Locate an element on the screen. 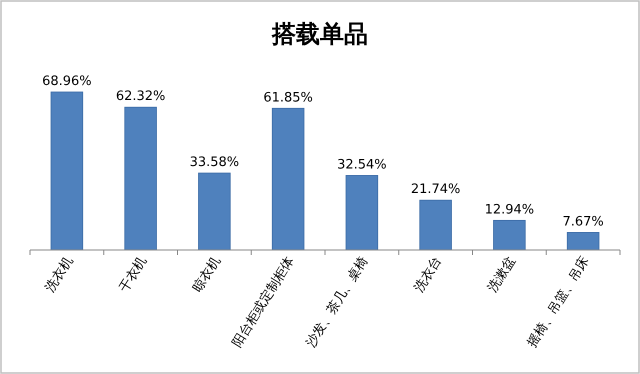  x-tick-label: 阳台柜或定制柜体 is located at coordinates (264, 302).